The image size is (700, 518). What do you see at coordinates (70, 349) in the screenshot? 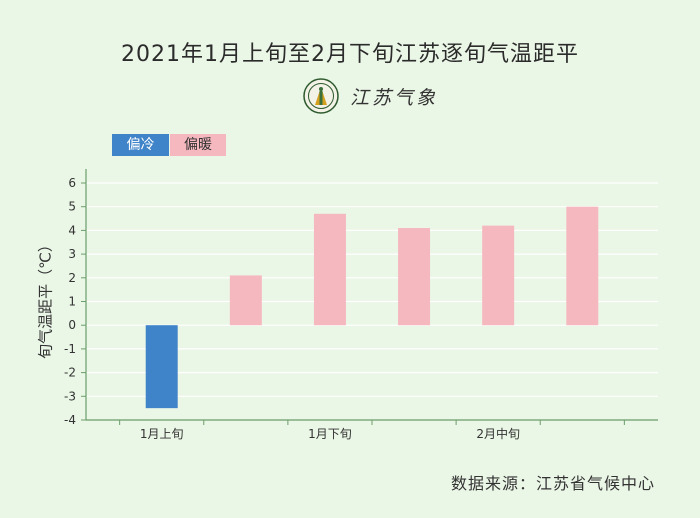
I see `y-tick-label: -1` at bounding box center [70, 349].